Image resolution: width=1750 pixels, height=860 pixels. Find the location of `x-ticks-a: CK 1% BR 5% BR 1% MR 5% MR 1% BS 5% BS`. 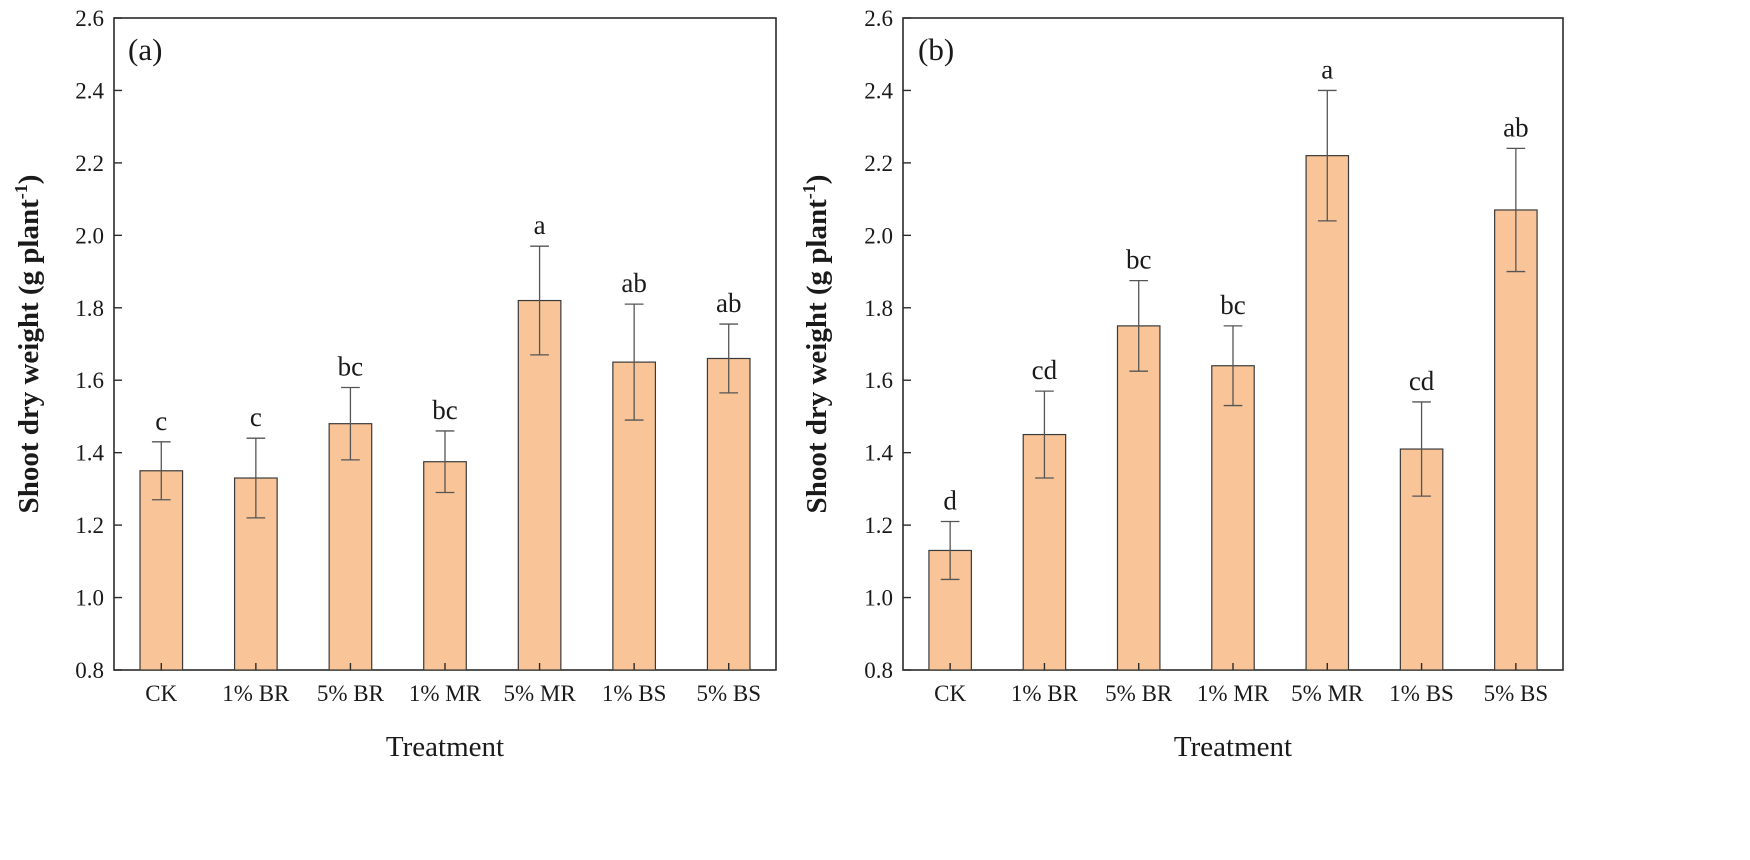

x-ticks-a: CK 1% BR 5% BR 1% MR 5% MR 1% BS 5% BS is located at coordinates (453, 684).